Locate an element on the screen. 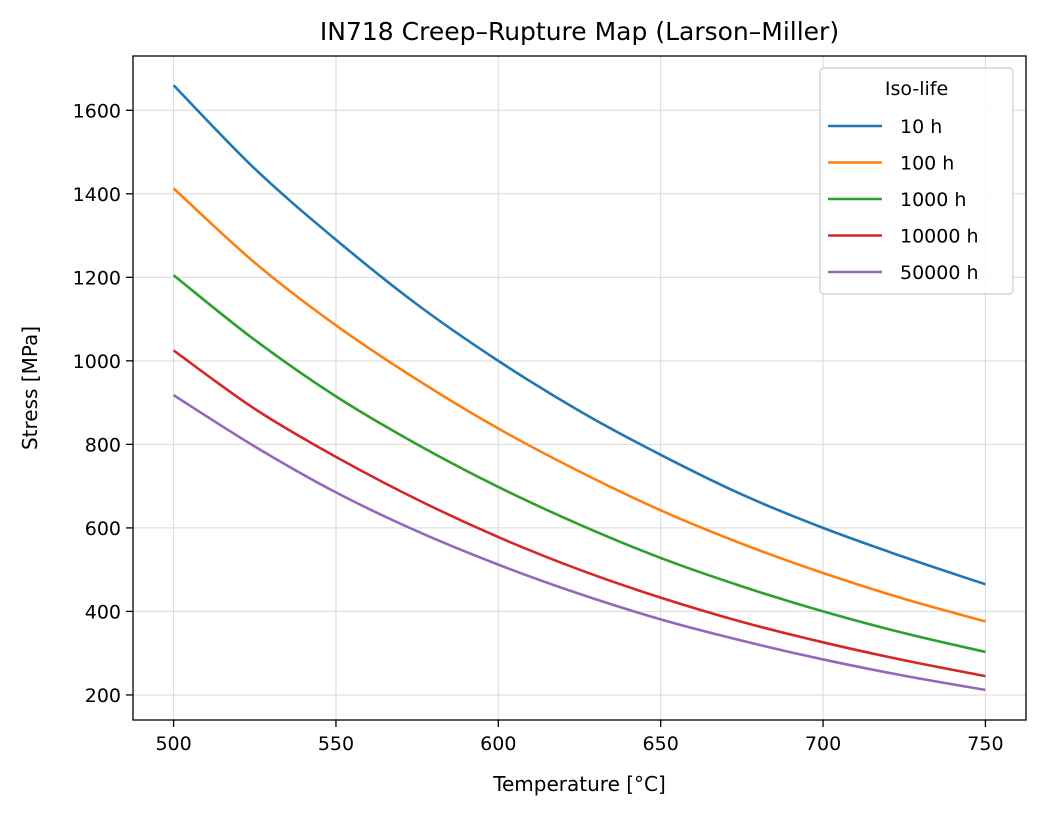 This screenshot has width=1043, height=814. legend: Iso-life 10 h 100 h 1000 h 10000 h 50000 h is located at coordinates (916, 181).